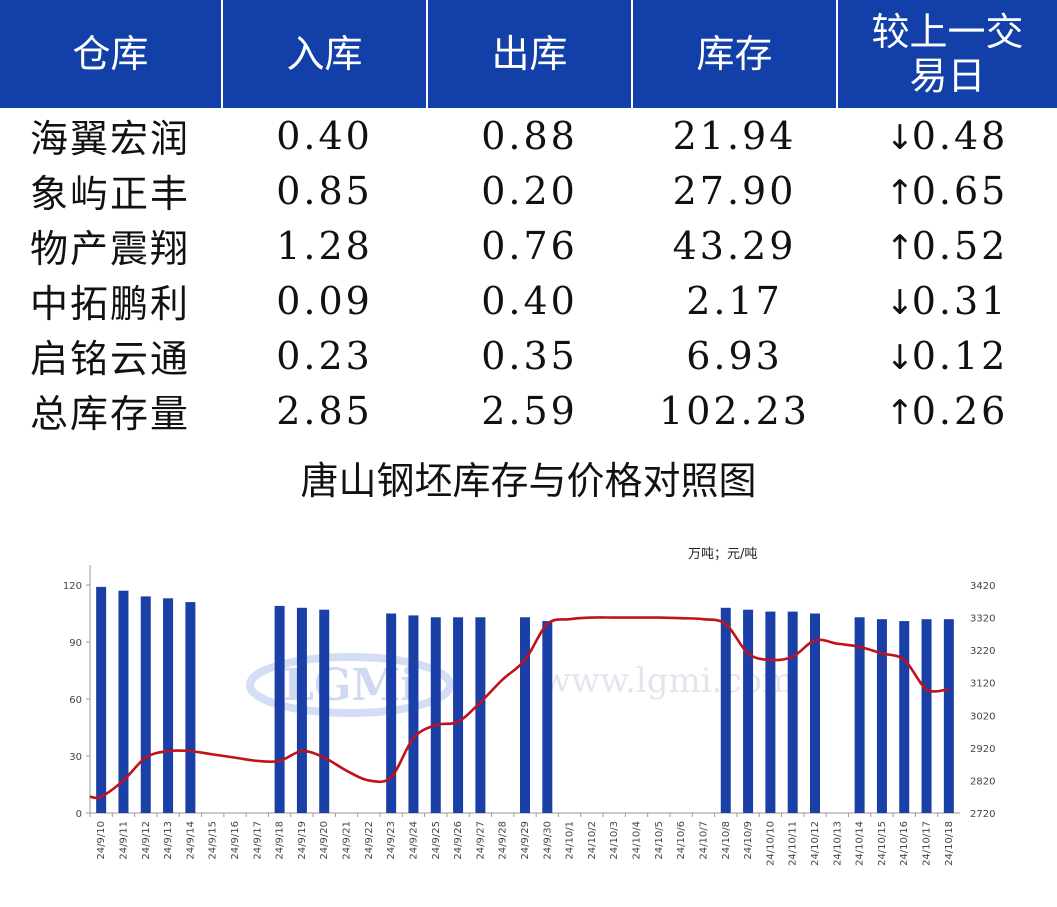 Image resolution: width=1057 pixels, height=907 pixels. What do you see at coordinates (837, 843) in the screenshot?
I see `x-tick-label: 24/10/13` at bounding box center [837, 843].